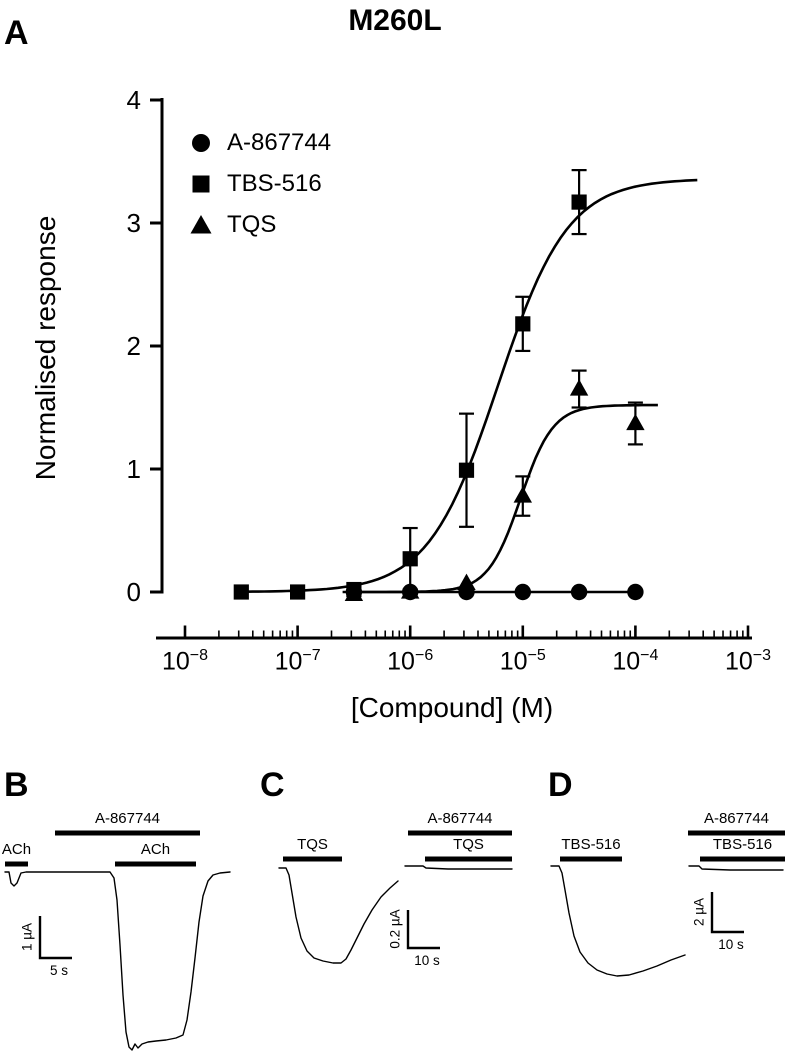  I want to click on legend-item-tqs: TQS, so click(259, 224).